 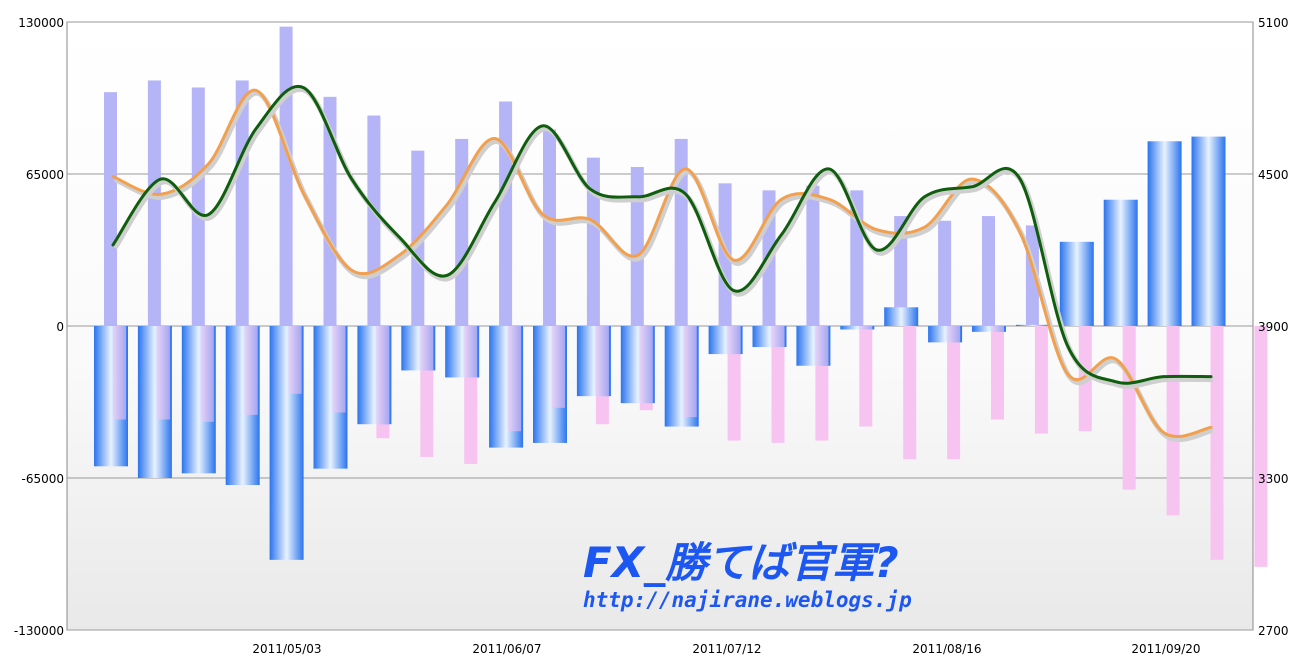 What do you see at coordinates (45, 175) in the screenshot?
I see `left-tick-label: 65000` at bounding box center [45, 175].